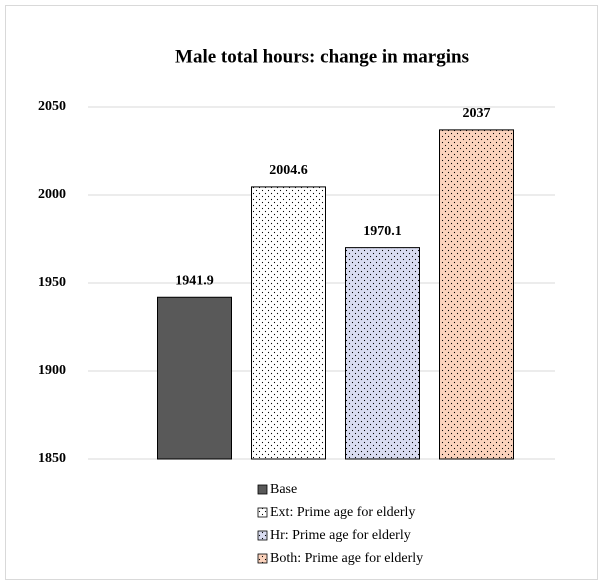 The height and width of the screenshot is (585, 603). I want to click on value-label: 1970.1, so click(382, 231).